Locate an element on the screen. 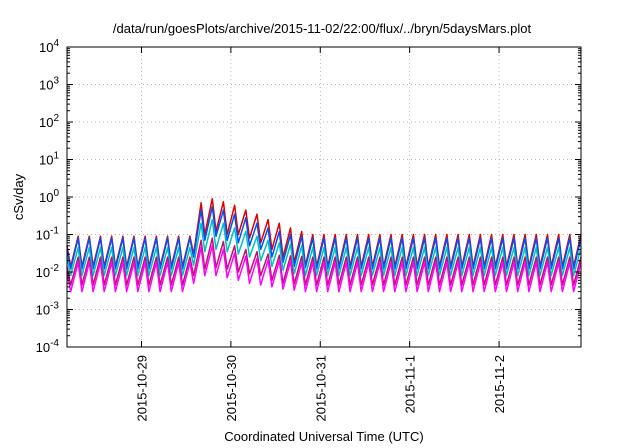 This screenshot has height=448, width=640. x-tick-label: 2015-10-30 is located at coordinates (231, 388).